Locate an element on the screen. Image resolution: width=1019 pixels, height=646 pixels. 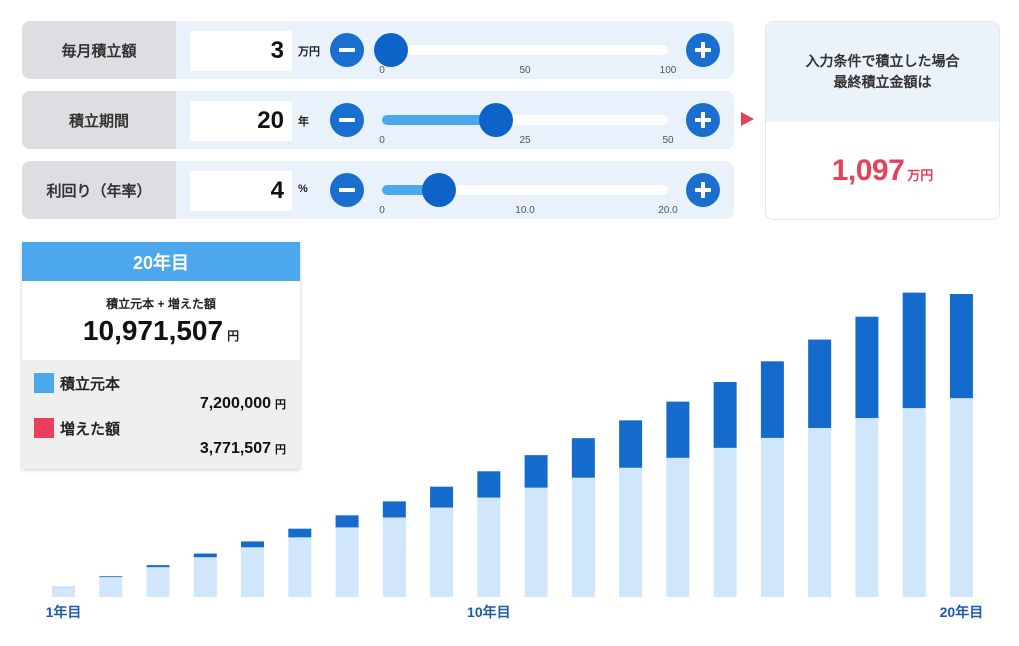
arrow-right-icon is located at coordinates (747, 119).